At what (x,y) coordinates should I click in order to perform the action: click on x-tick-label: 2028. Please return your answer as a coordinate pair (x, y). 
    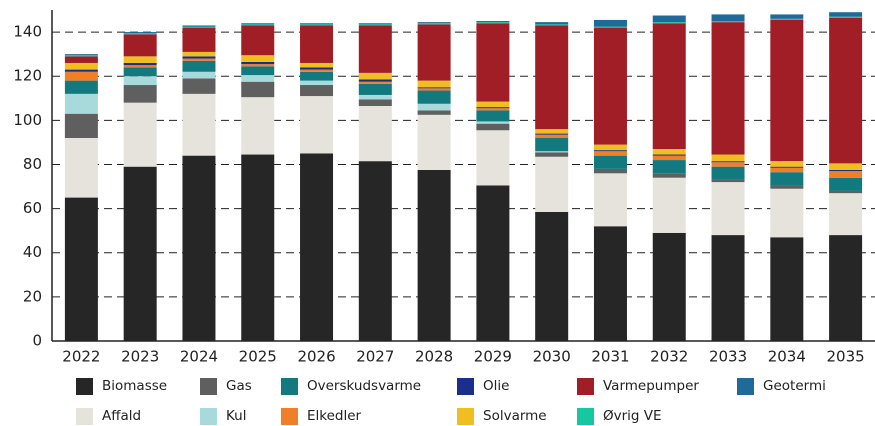
    Looking at the image, I should click on (434, 357).